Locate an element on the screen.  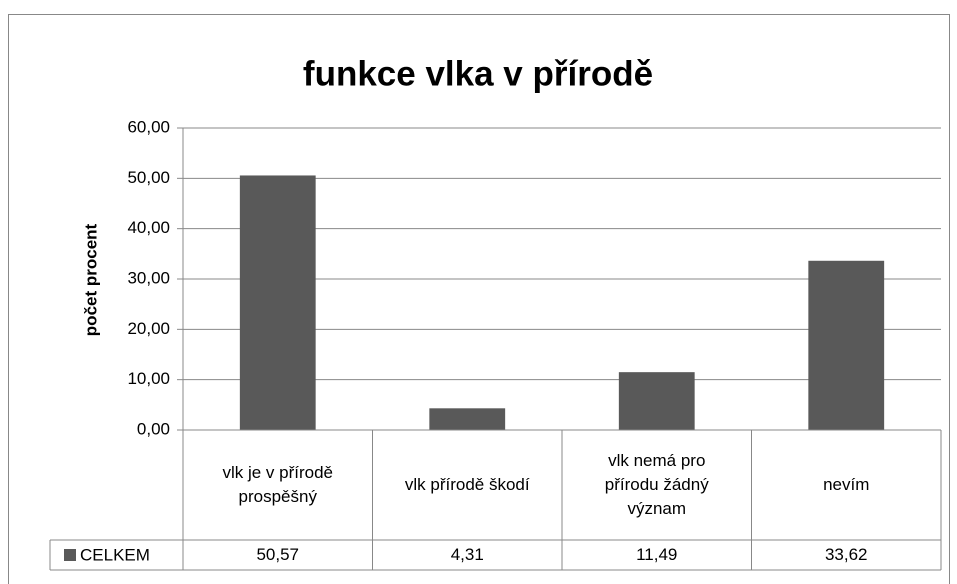
chart-title: funkce vlka v přírodě is located at coordinates (478, 73).